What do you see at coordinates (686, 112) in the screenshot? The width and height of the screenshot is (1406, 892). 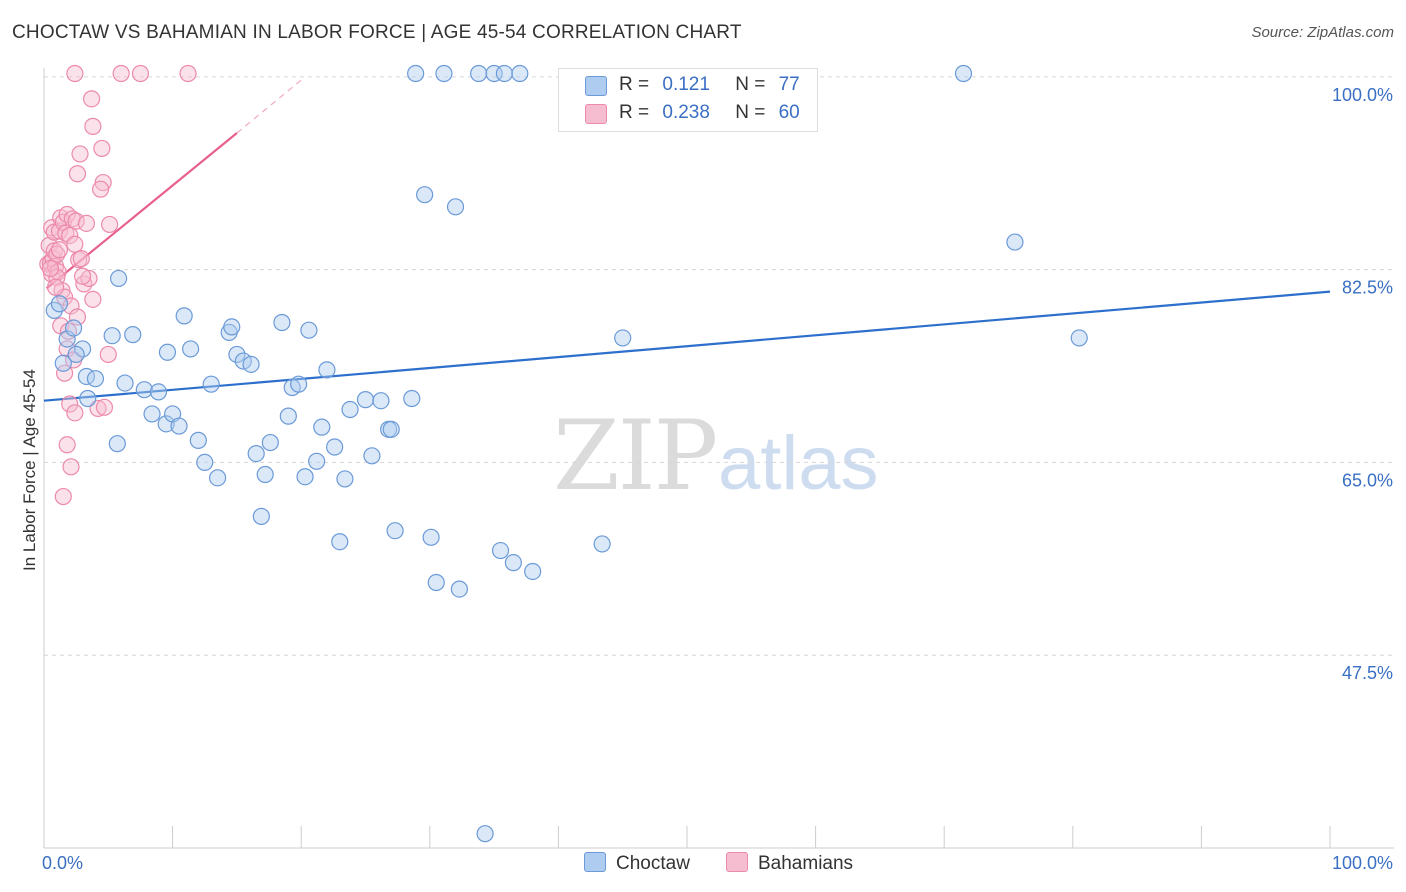 I see `bahamians-r-value: 0.238` at bounding box center [686, 112].